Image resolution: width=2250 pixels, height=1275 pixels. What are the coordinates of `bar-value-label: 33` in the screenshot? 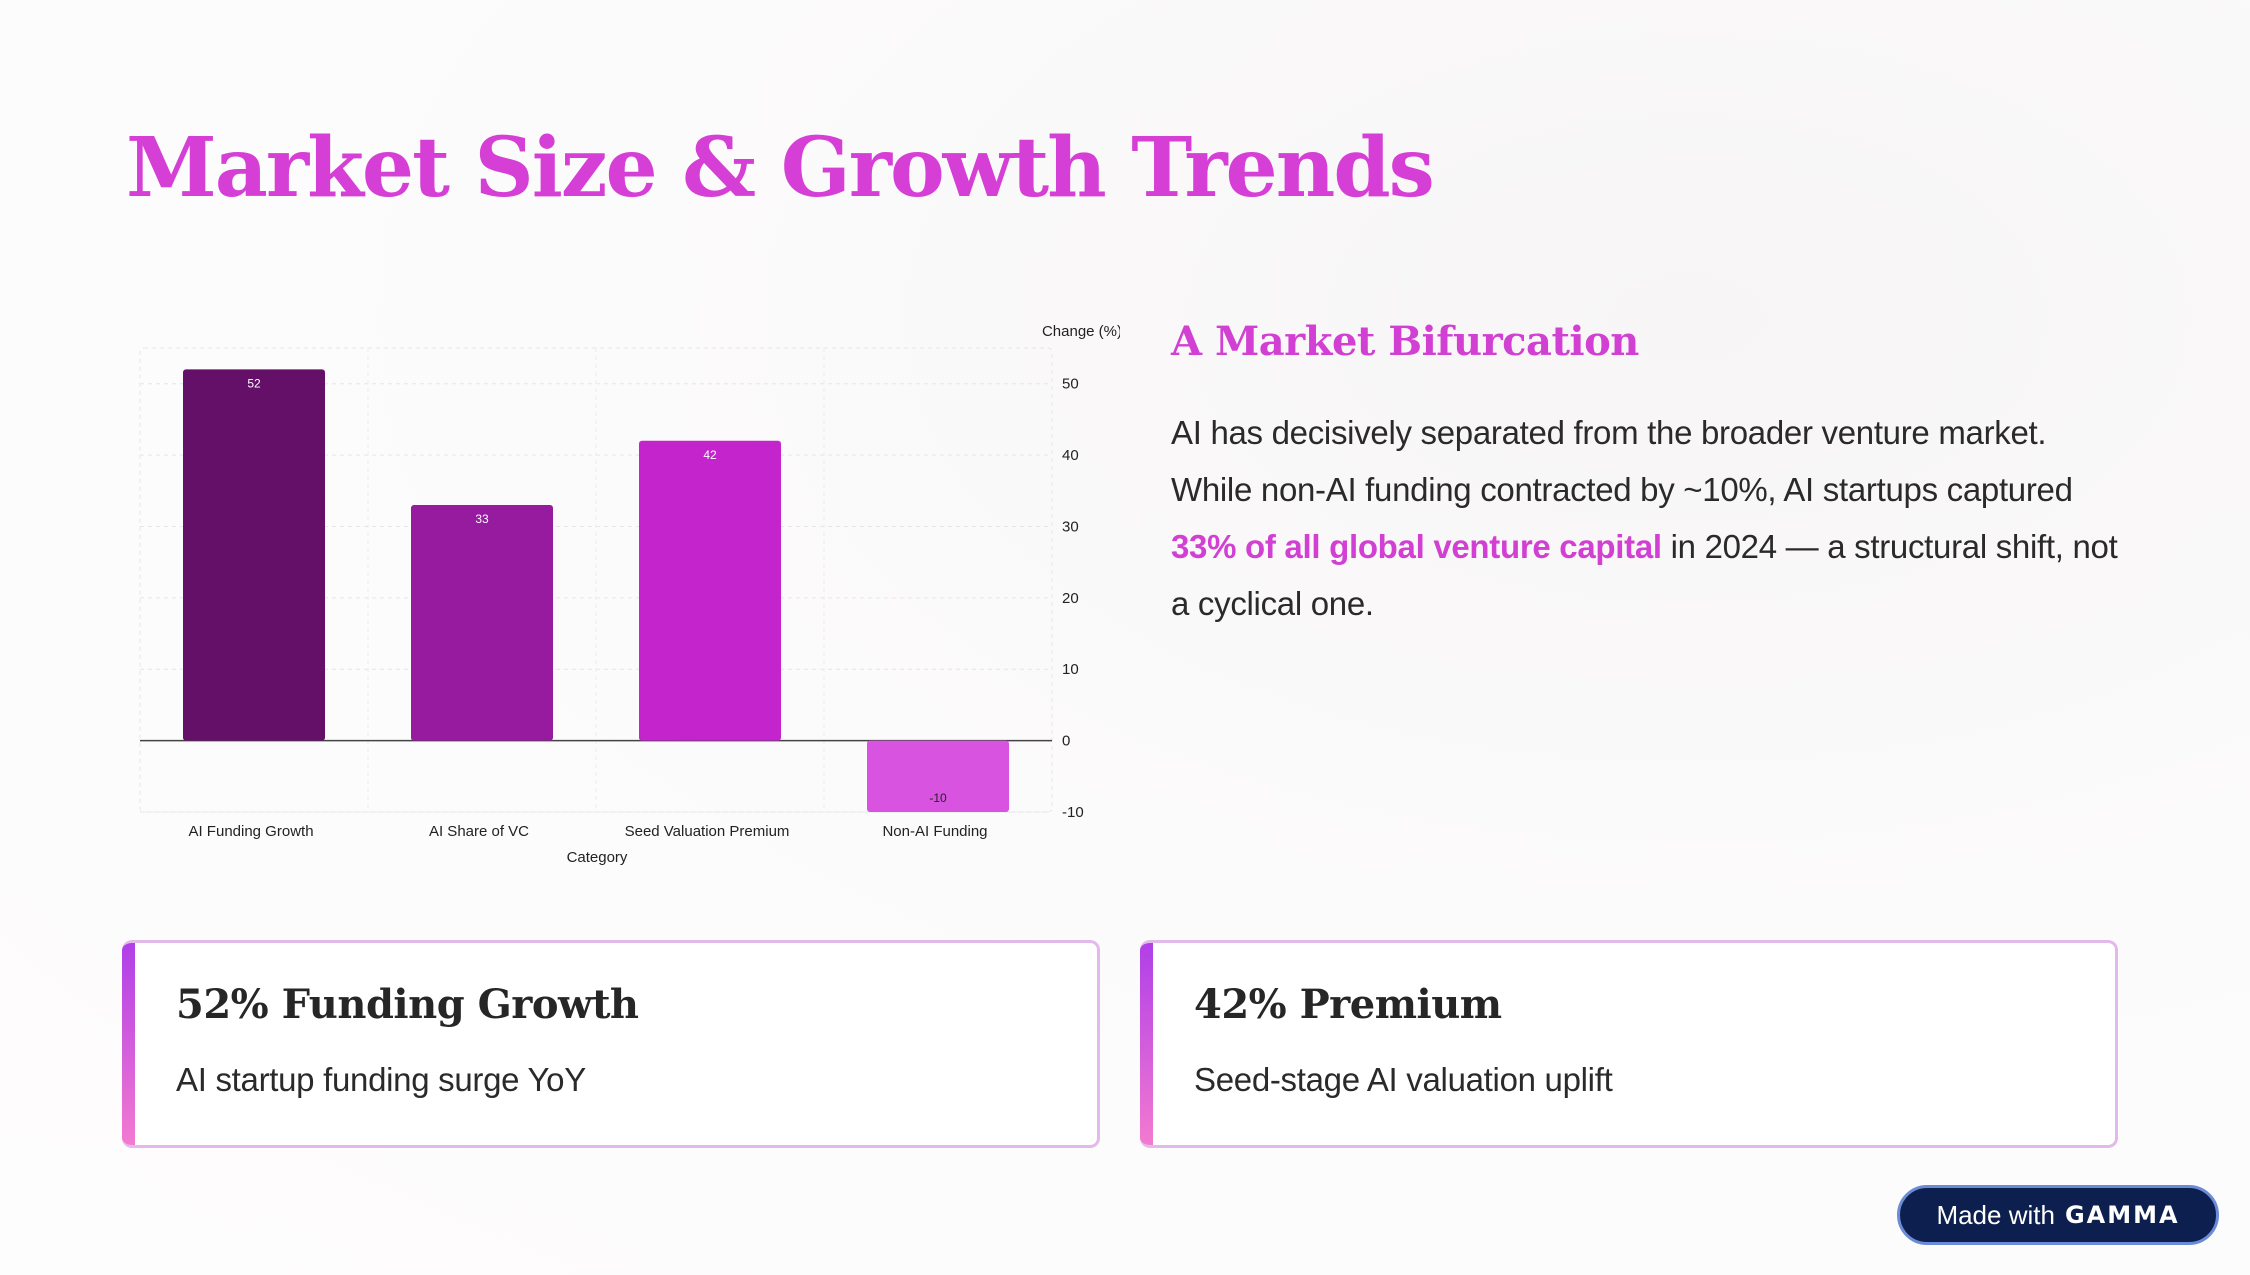 It's located at (482, 519).